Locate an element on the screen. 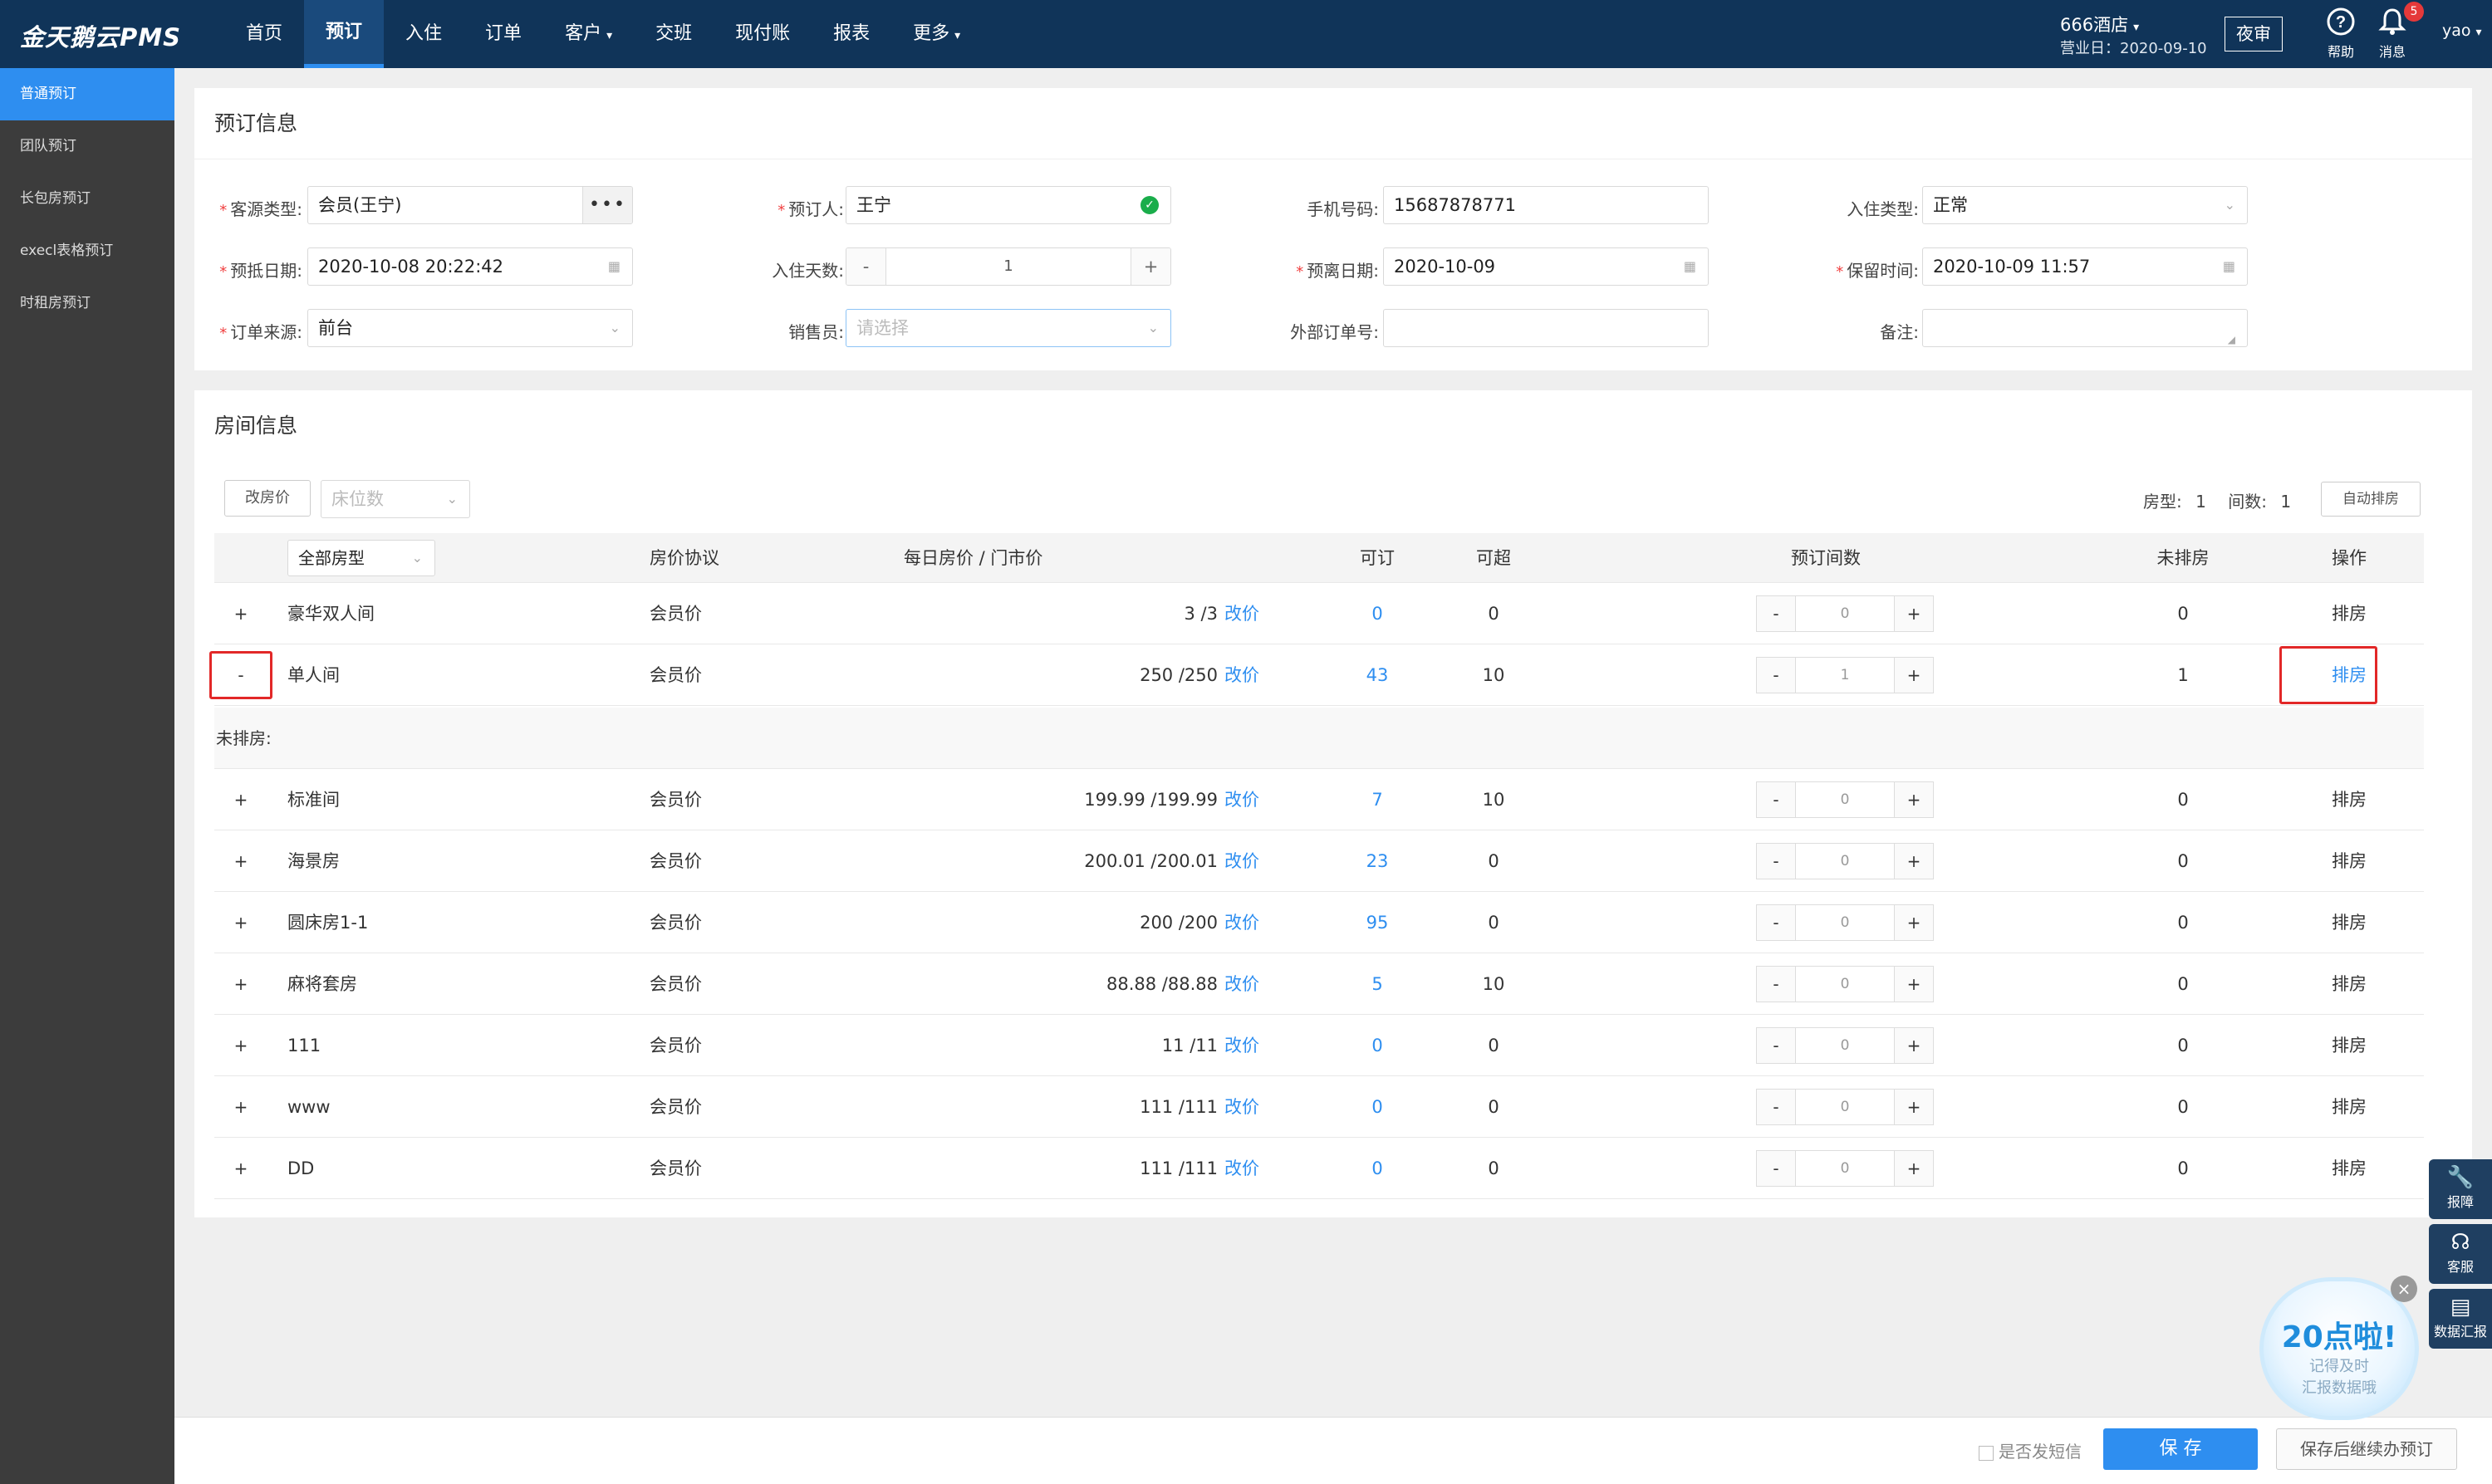  messages-button: 消息 is located at coordinates (2392, 34).